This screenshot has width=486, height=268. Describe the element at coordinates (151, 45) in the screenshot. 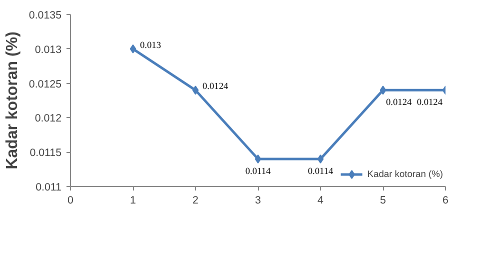

I see `data-label: 0.013` at that location.